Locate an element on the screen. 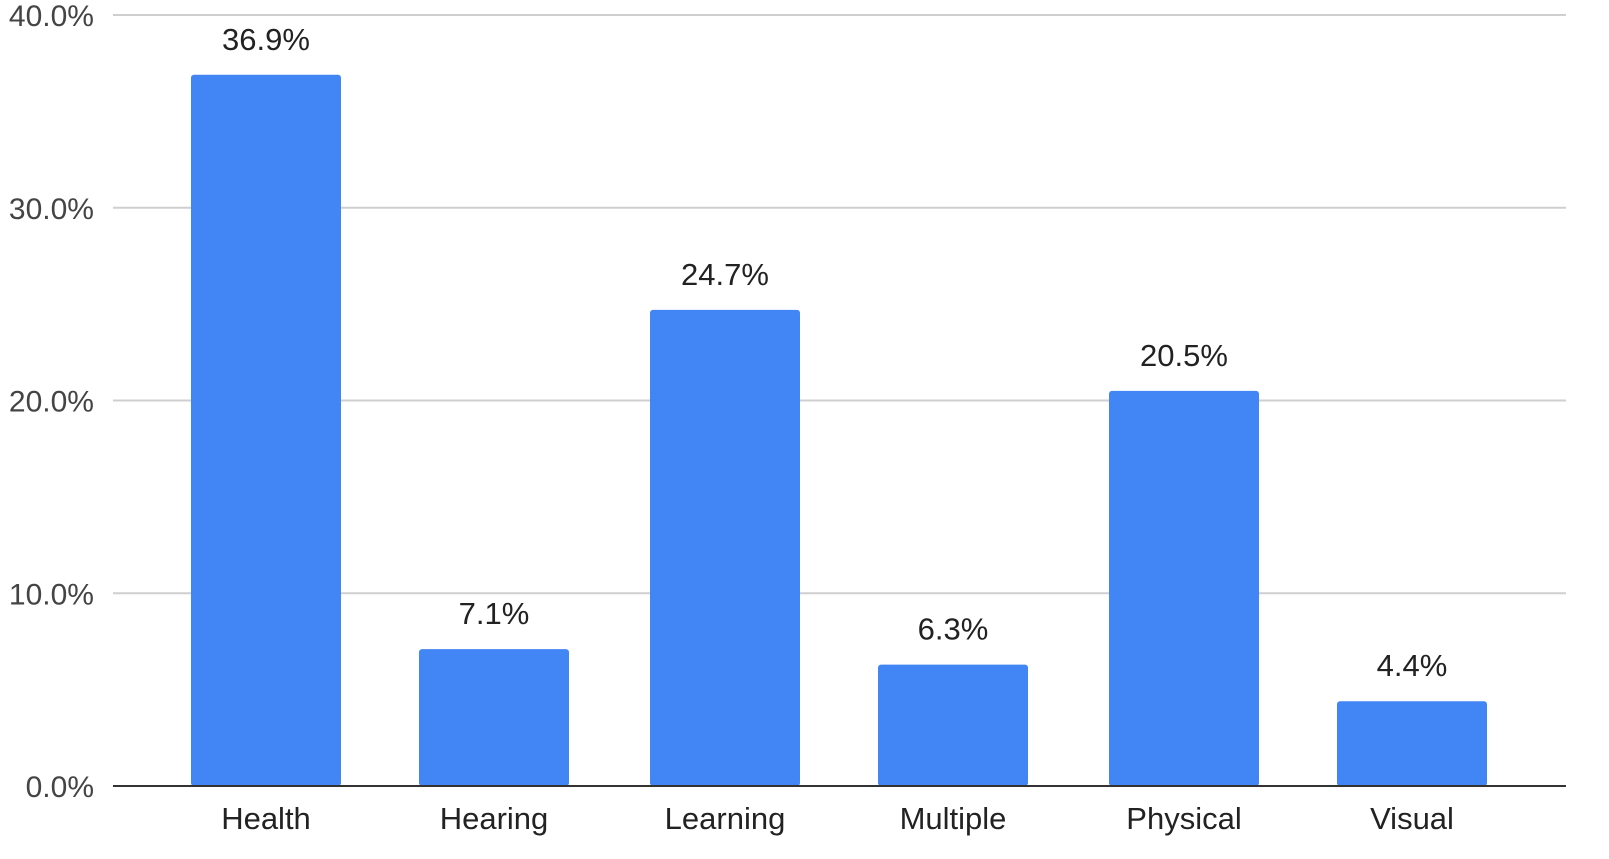  category-label-multiple: Multiple is located at coordinates (953, 818).